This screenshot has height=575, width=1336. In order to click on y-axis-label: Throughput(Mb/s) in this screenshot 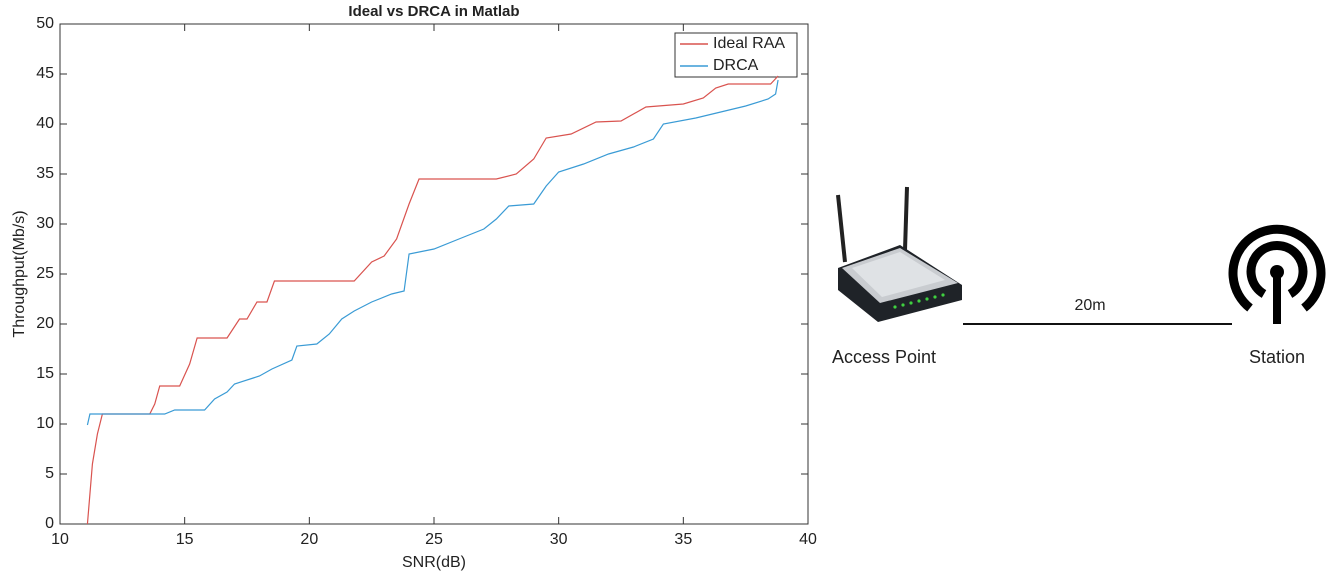, I will do `click(19, 273)`.